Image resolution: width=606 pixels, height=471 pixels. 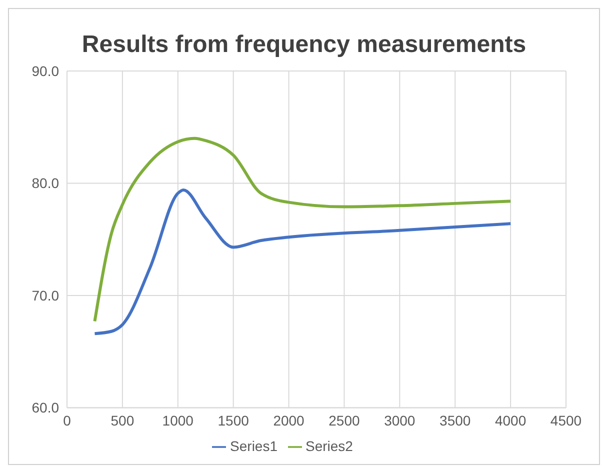 What do you see at coordinates (234, 420) in the screenshot?
I see `x-tick-label: 1500` at bounding box center [234, 420].